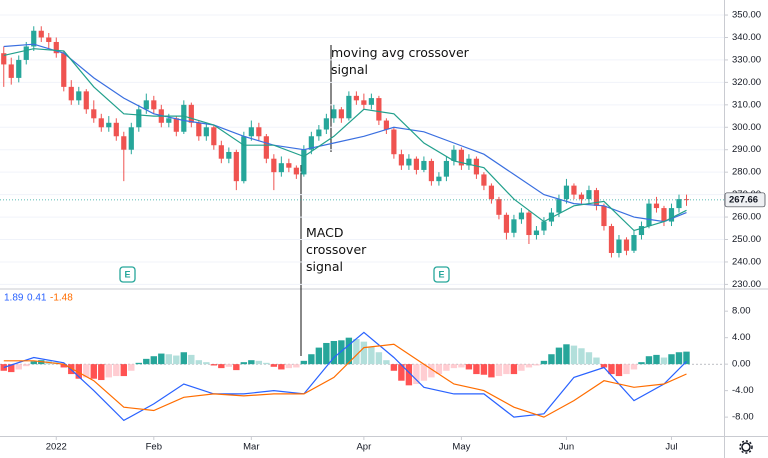  Describe the element at coordinates (743, 390) in the screenshot. I see `y-tick-label: -4.00` at that location.